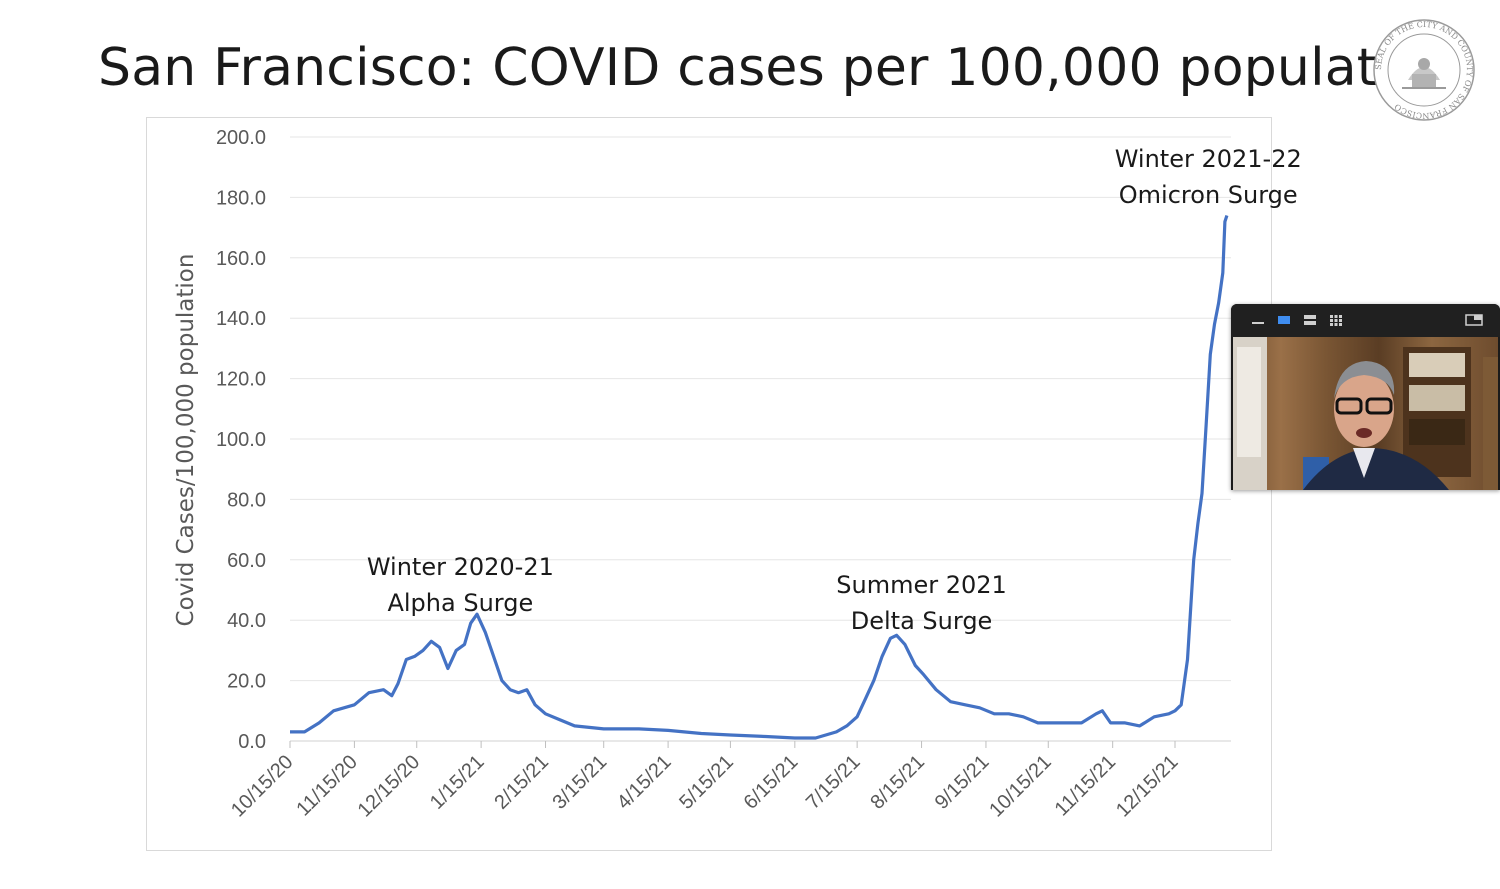 The height and width of the screenshot is (889, 1500). What do you see at coordinates (241, 380) in the screenshot?
I see `y-tick-label: 120.0` at bounding box center [241, 380].